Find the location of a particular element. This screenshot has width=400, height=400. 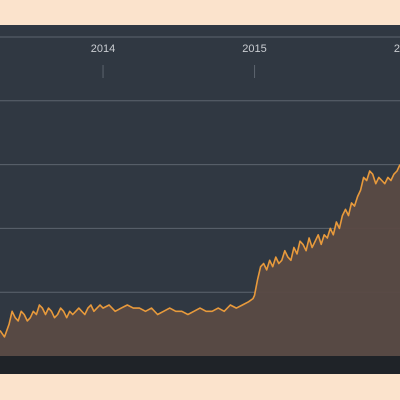

x-axis-ticks: 2014 2015 2016 is located at coordinates (245, 60).